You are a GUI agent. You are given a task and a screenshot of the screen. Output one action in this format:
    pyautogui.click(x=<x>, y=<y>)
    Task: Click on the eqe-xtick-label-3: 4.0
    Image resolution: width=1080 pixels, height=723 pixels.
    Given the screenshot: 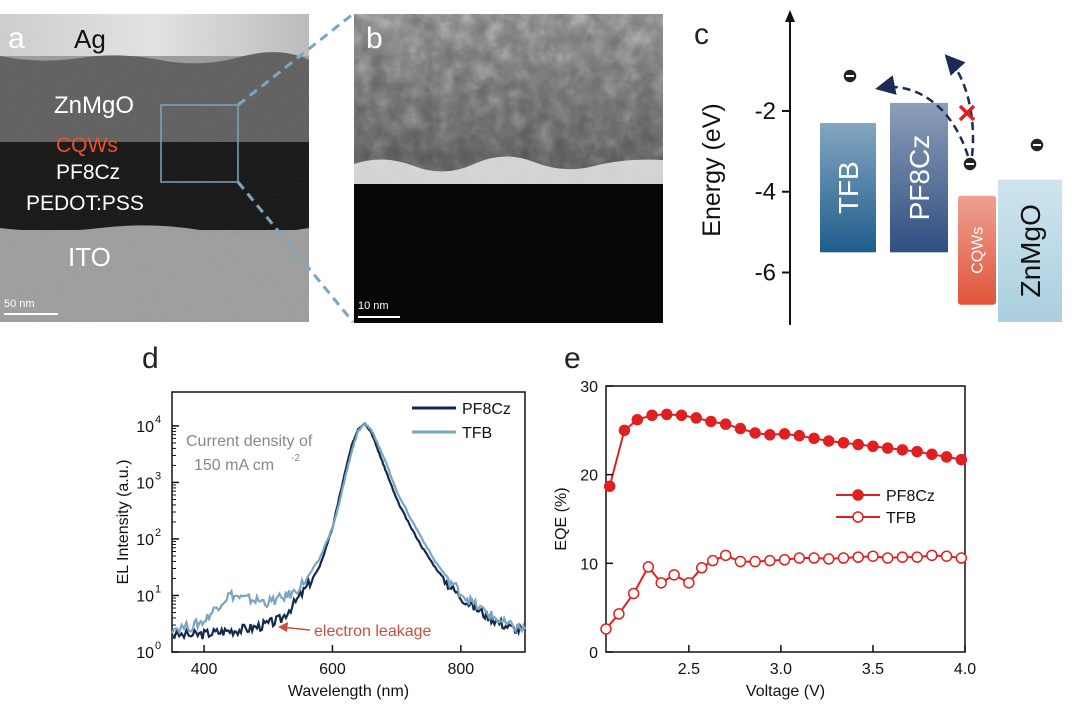 What is the action you would take?
    pyautogui.click(x=965, y=669)
    